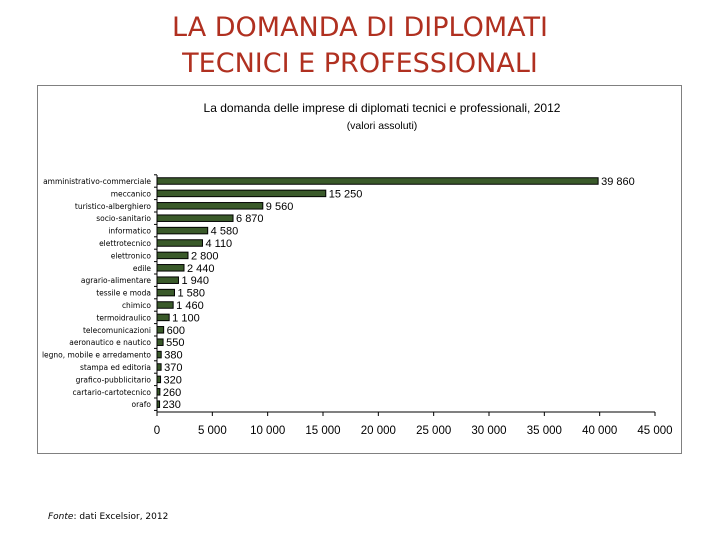 The image size is (720, 540). What do you see at coordinates (267, 431) in the screenshot?
I see `x-tick-label: 10 000` at bounding box center [267, 431].